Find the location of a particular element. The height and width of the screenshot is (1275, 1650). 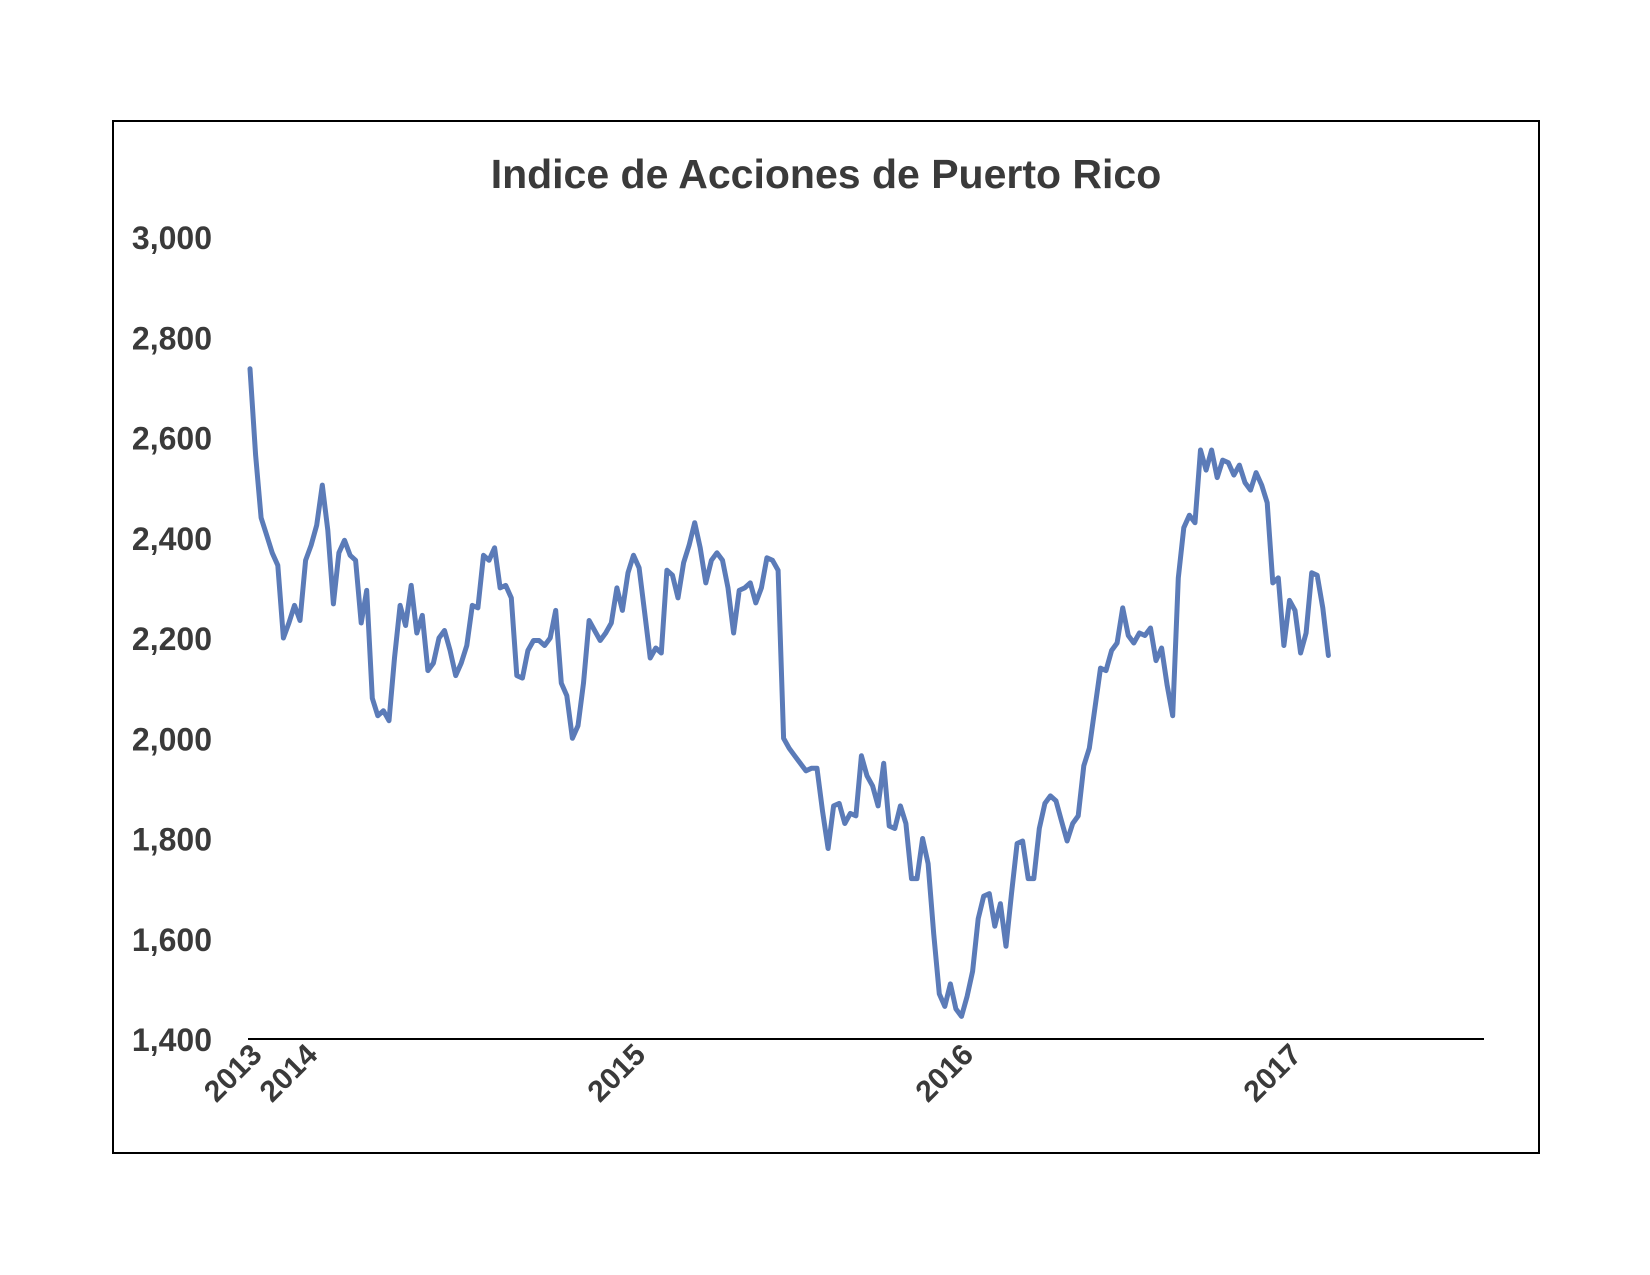

y-tick-label: 2,200 is located at coordinates (172, 639).